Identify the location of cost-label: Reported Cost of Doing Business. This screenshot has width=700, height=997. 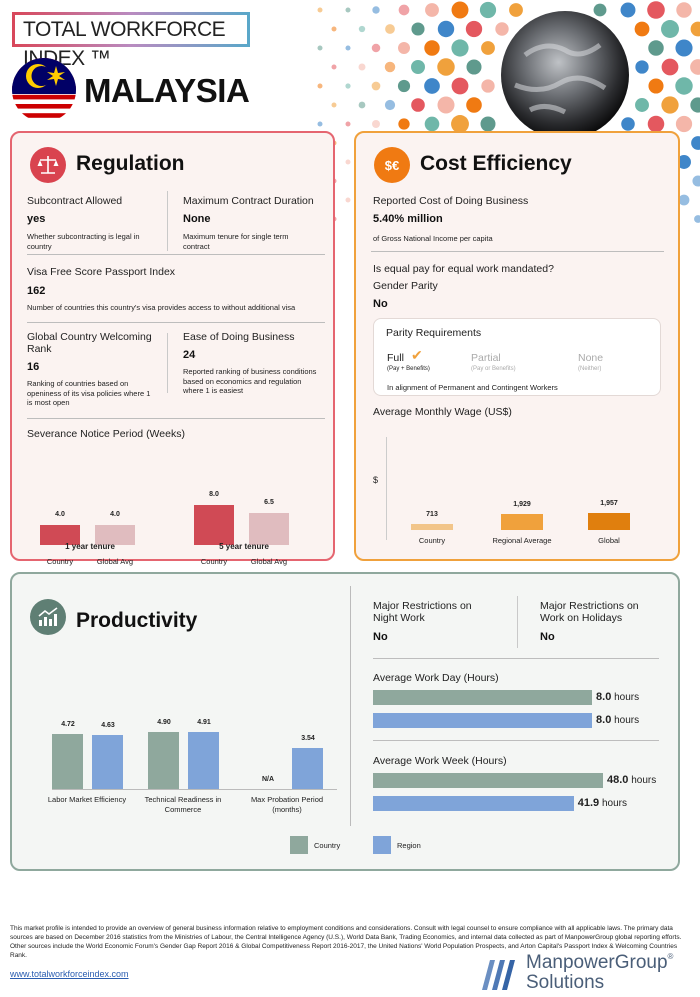
(451, 201).